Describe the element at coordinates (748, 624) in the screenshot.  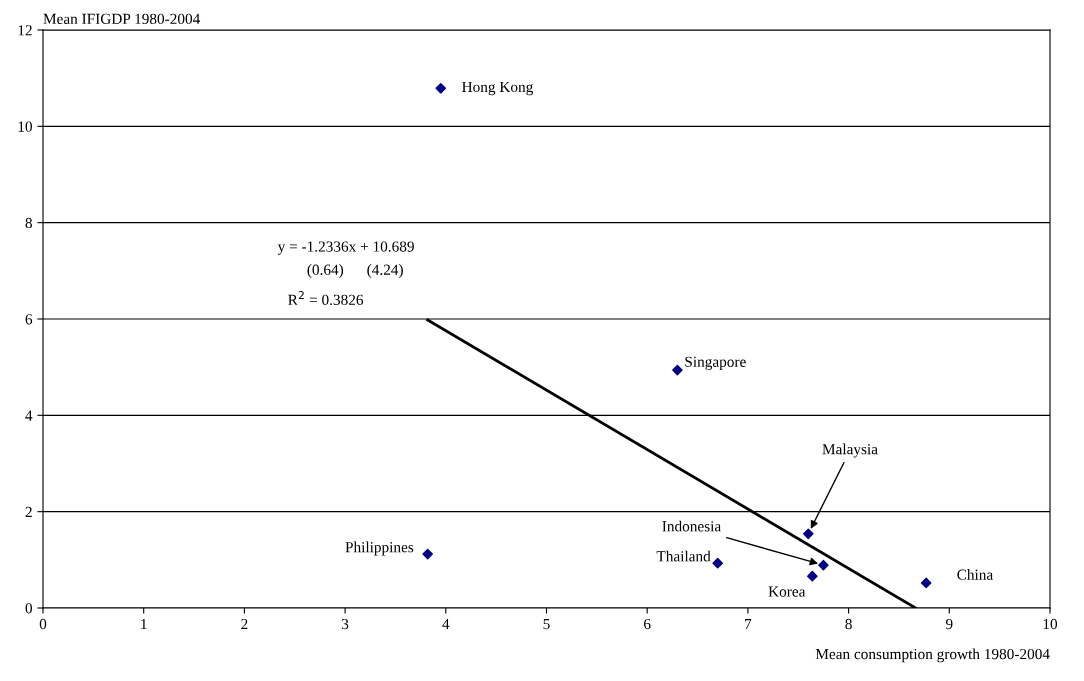
I see `x-tick-label: 7` at that location.